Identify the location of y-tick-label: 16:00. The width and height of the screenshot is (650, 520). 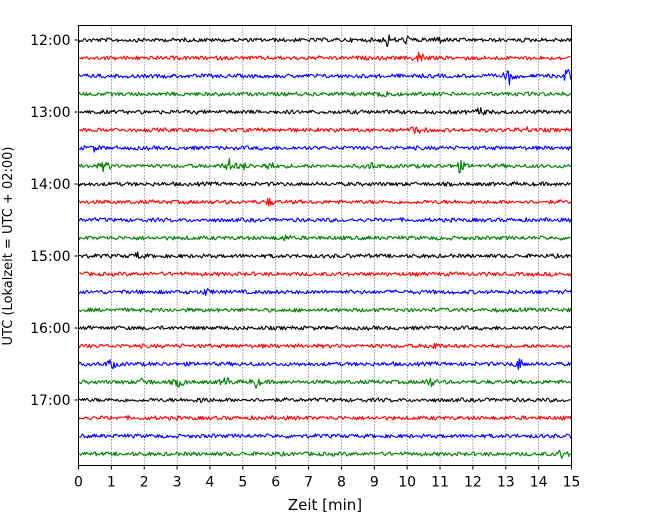
(50, 329).